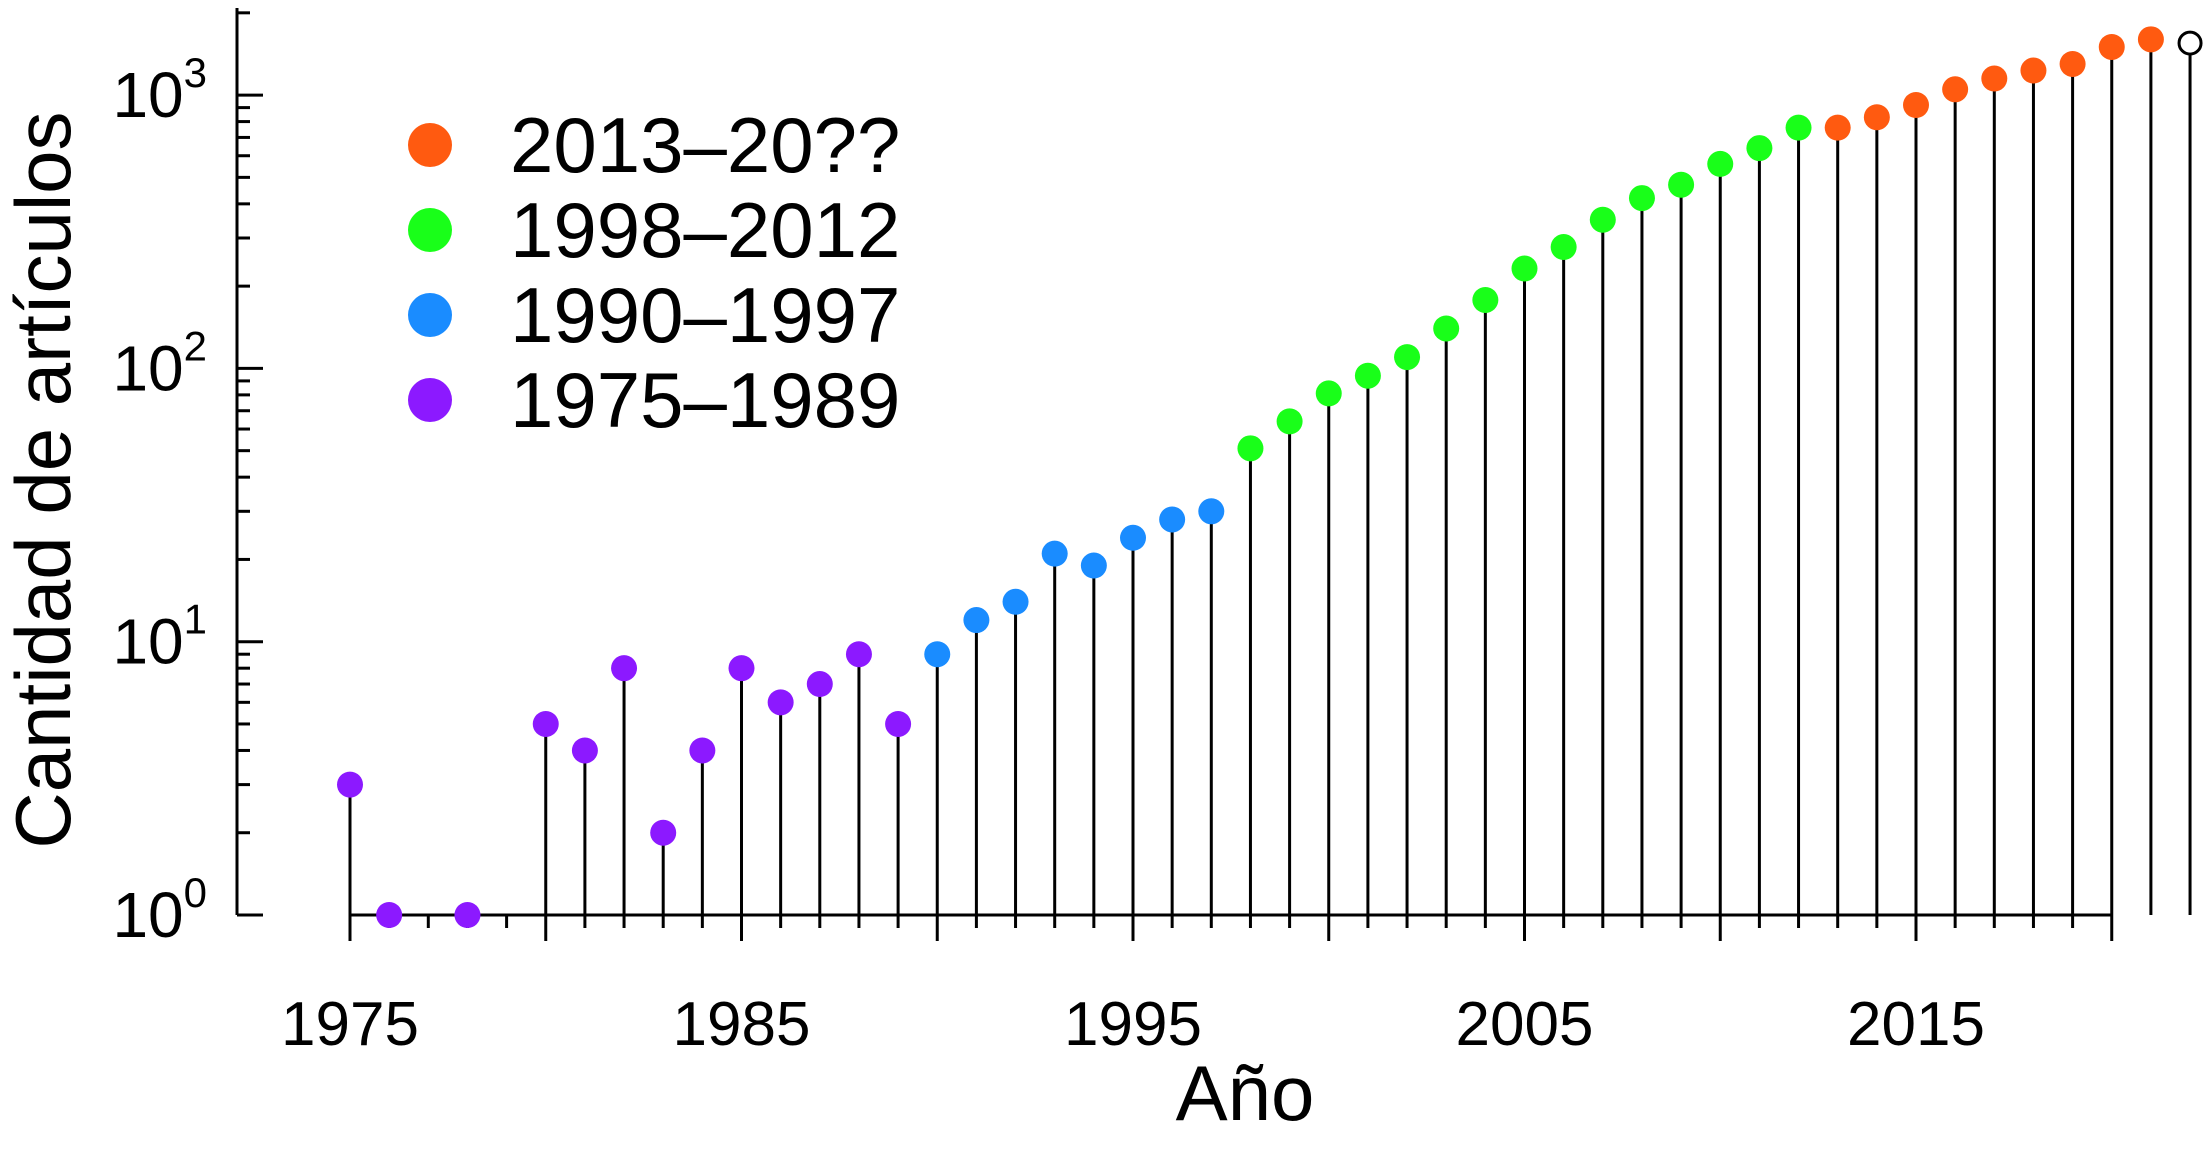  I want to click on point-2014, so click(1876, 117).